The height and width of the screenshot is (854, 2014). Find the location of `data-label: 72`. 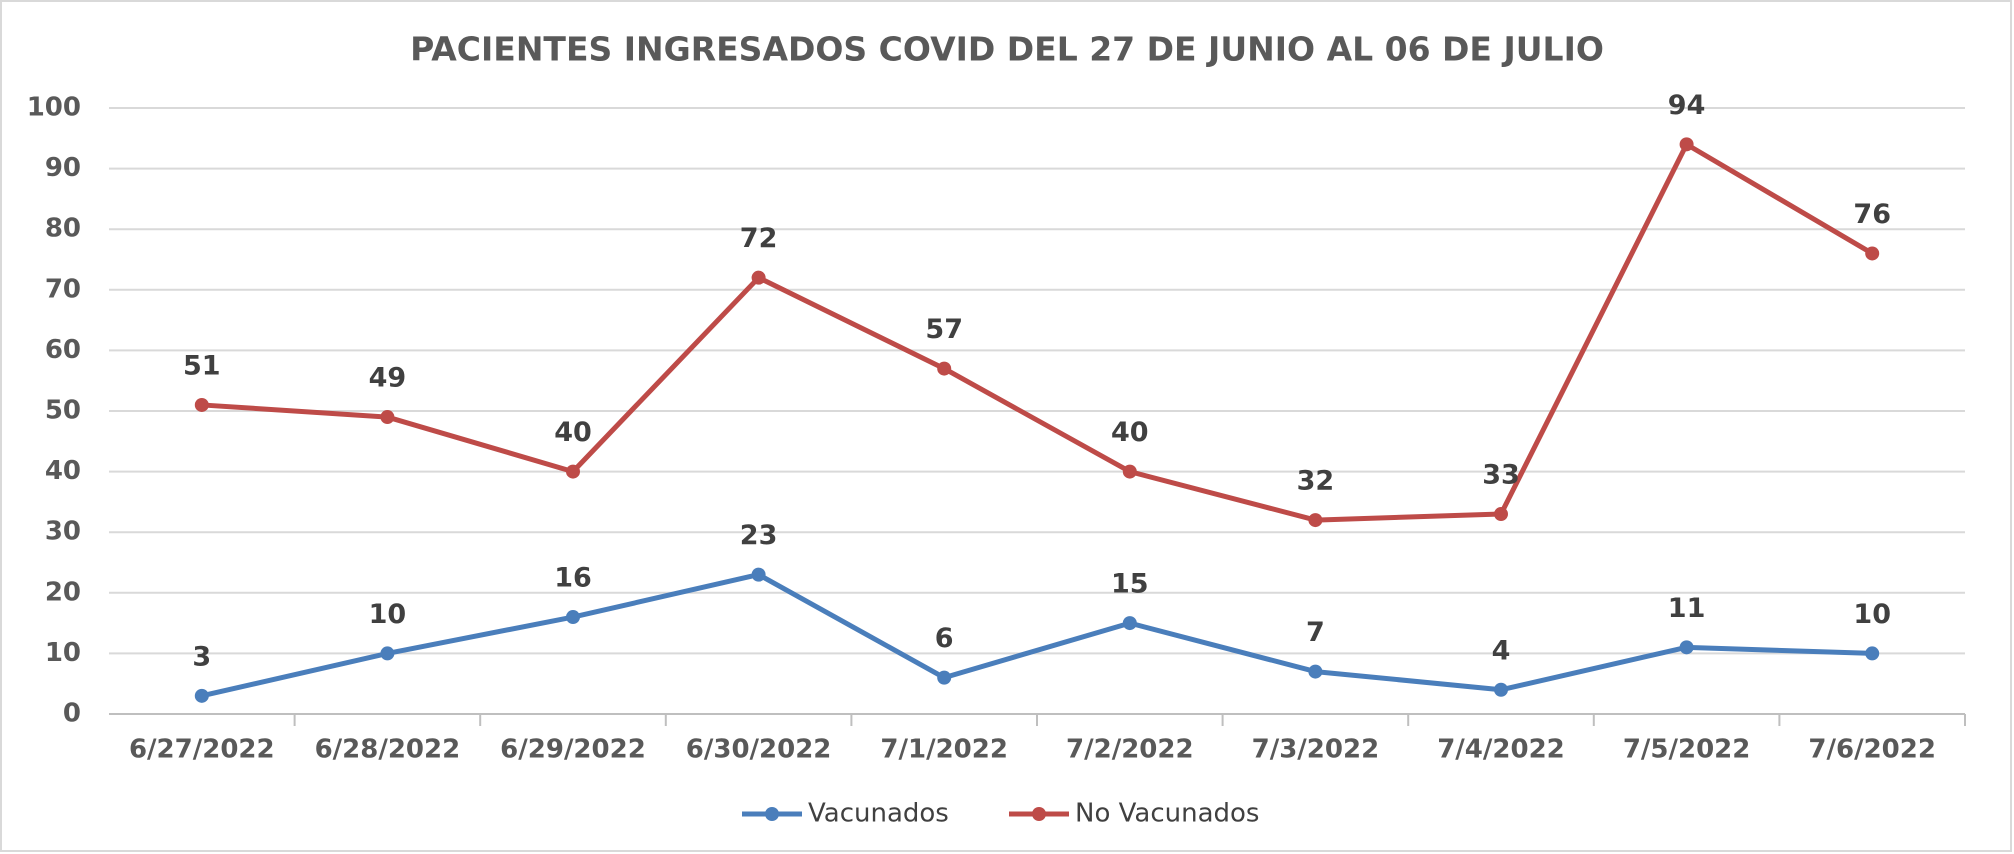

data-label: 72 is located at coordinates (759, 238).